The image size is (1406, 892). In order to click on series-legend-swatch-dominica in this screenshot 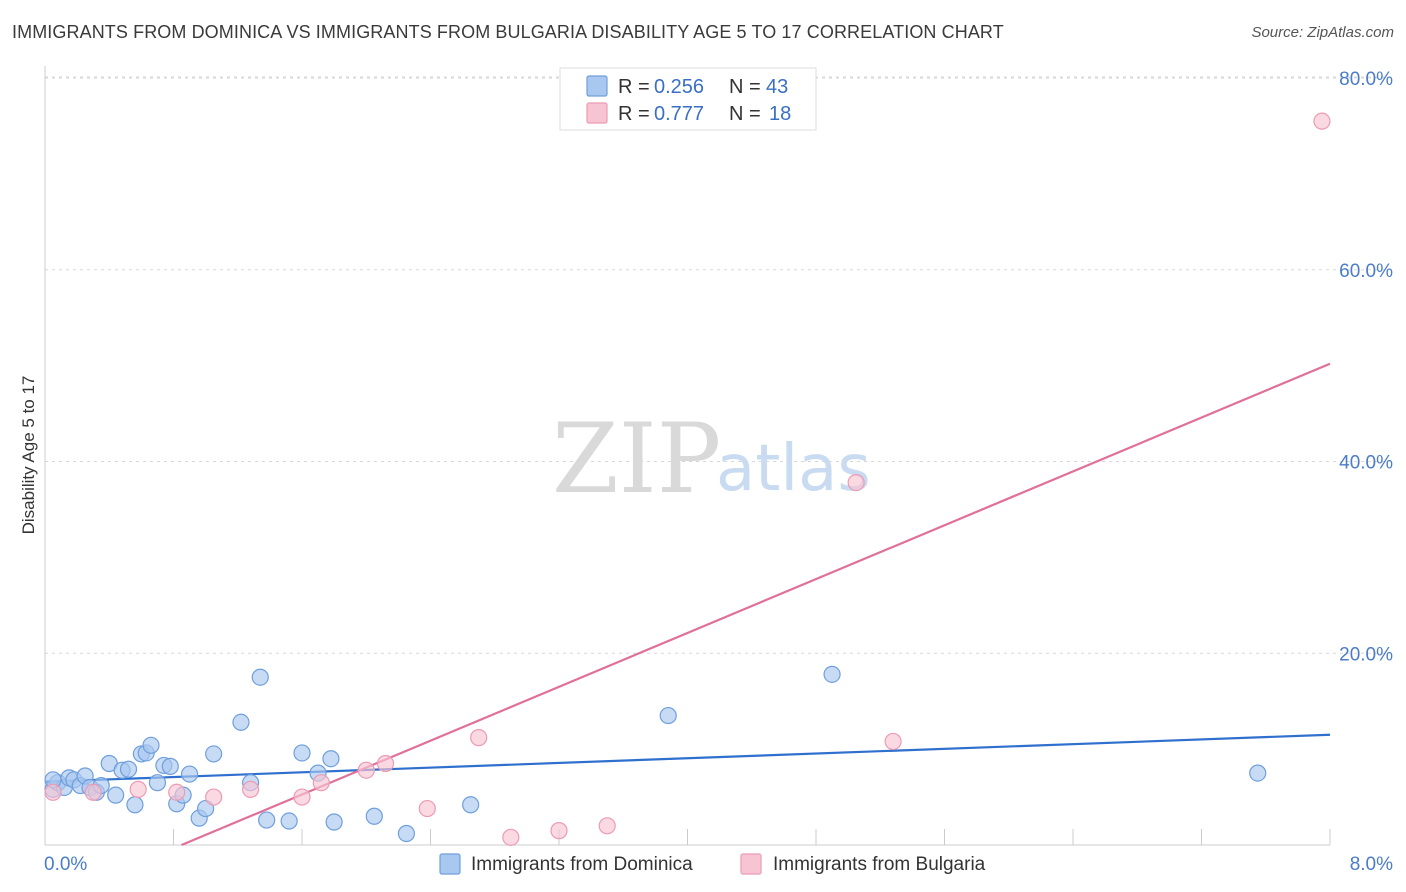, I will do `click(450, 864)`.